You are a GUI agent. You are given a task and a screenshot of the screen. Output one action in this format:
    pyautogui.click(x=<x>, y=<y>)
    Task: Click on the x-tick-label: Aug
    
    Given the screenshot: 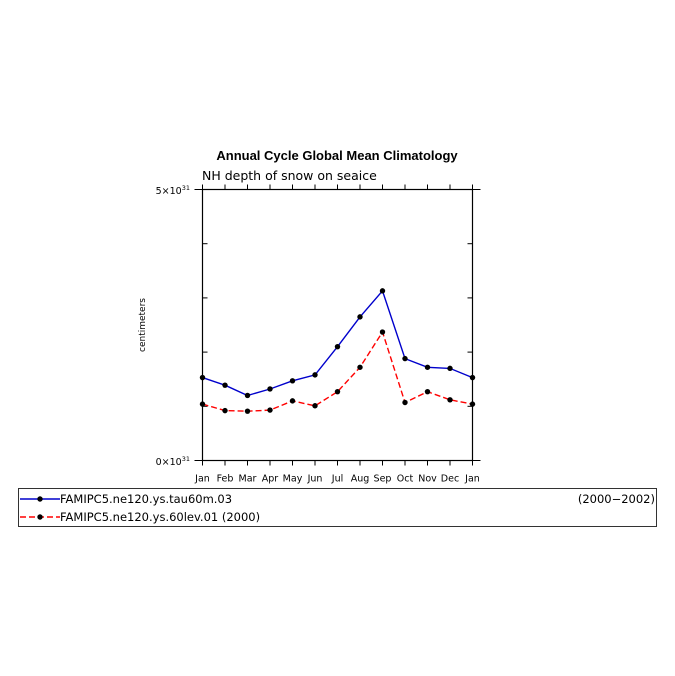 What is the action you would take?
    pyautogui.click(x=360, y=479)
    